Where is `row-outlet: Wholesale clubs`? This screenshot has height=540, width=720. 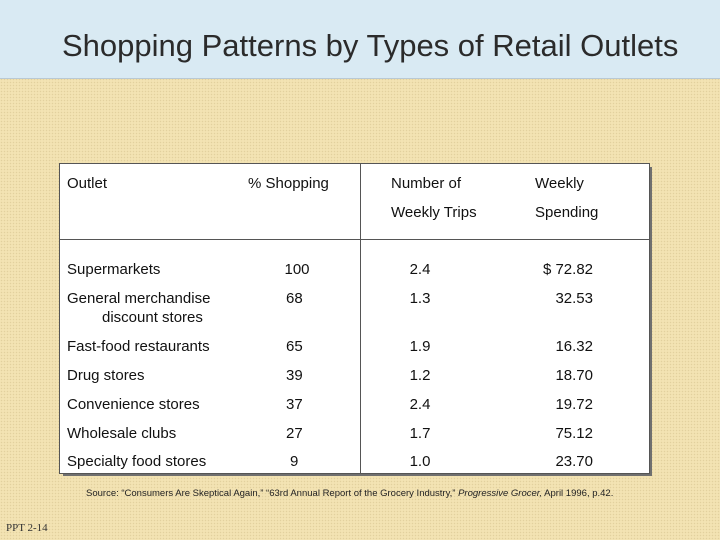
row-outlet: Wholesale clubs is located at coordinates (122, 433).